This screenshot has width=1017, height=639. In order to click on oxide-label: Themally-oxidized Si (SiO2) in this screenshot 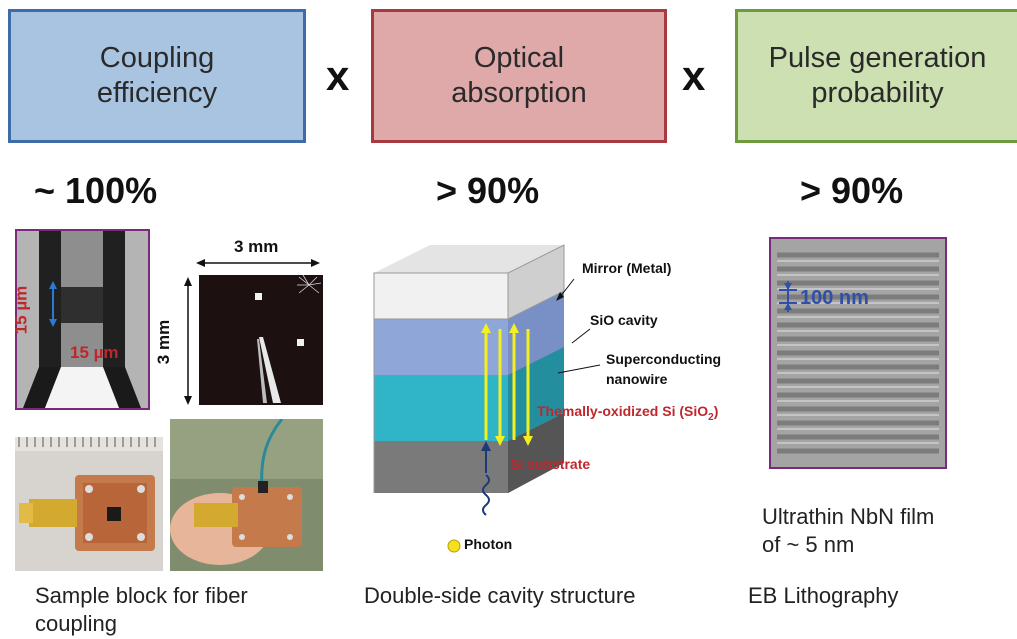, I will do `click(627, 413)`.